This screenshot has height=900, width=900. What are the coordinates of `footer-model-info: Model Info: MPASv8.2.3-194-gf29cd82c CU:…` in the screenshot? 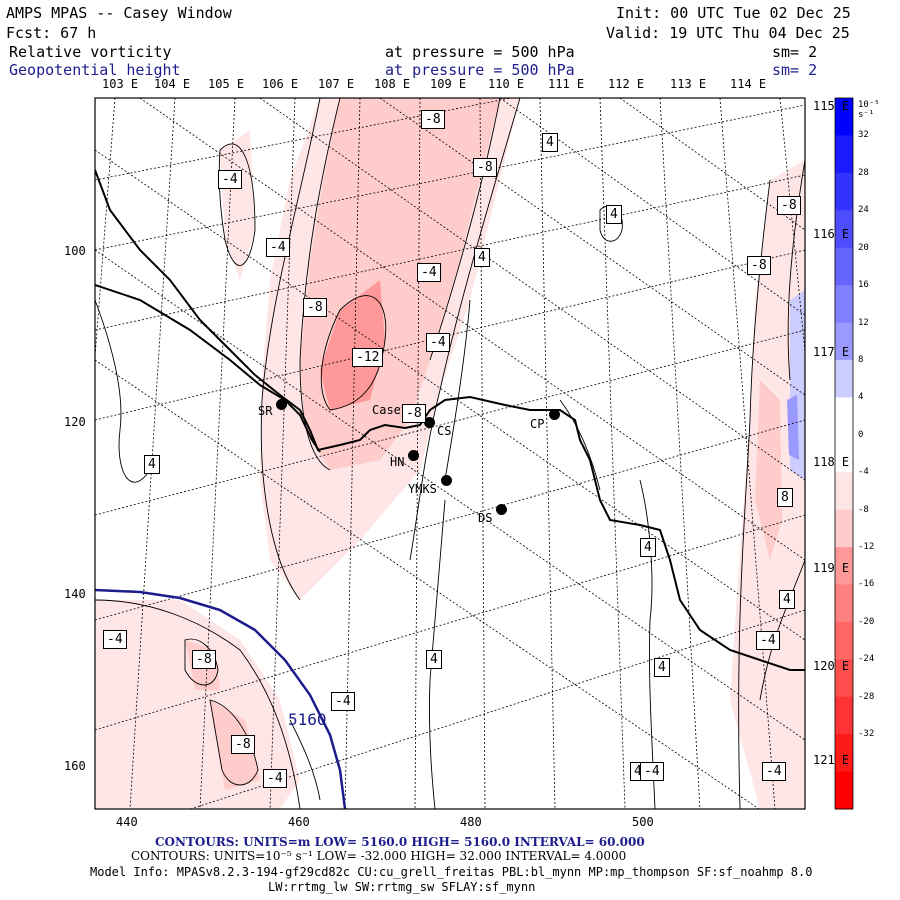 It's located at (451, 872).